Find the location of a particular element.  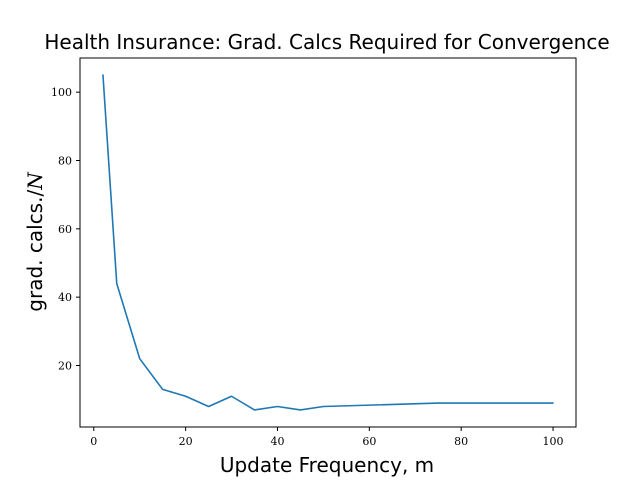

y-tick-label: 100 is located at coordinates (61, 92).